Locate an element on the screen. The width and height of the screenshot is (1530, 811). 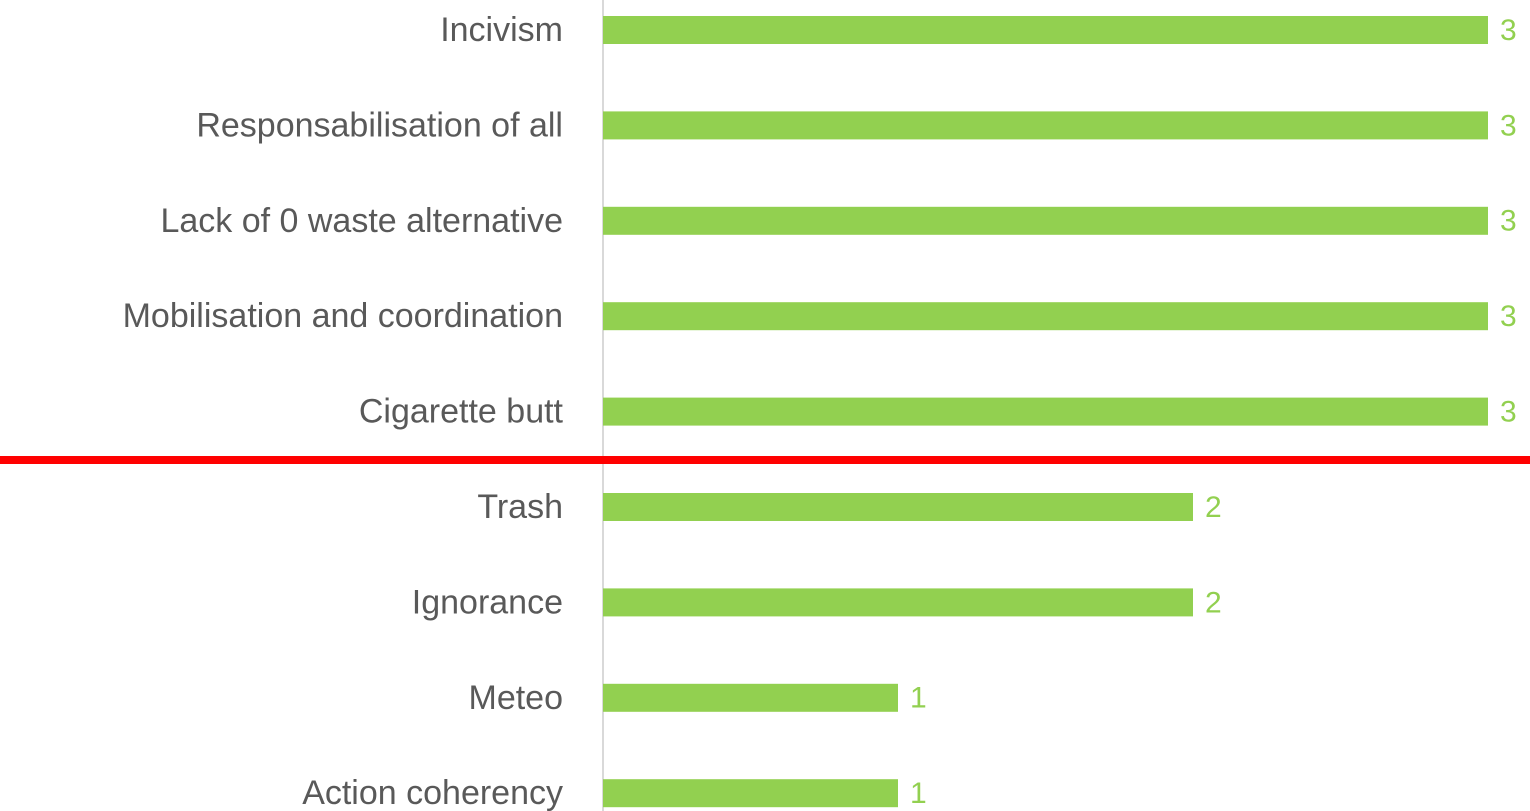
y-tick-label: Lack of 0 waste alternative is located at coordinates (361, 221).